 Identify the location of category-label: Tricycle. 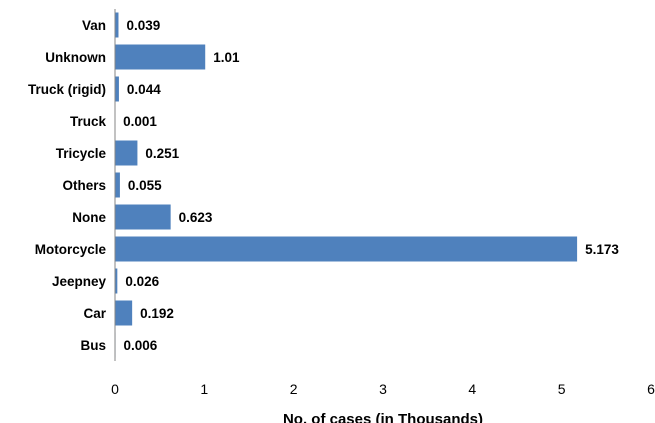
(81, 153).